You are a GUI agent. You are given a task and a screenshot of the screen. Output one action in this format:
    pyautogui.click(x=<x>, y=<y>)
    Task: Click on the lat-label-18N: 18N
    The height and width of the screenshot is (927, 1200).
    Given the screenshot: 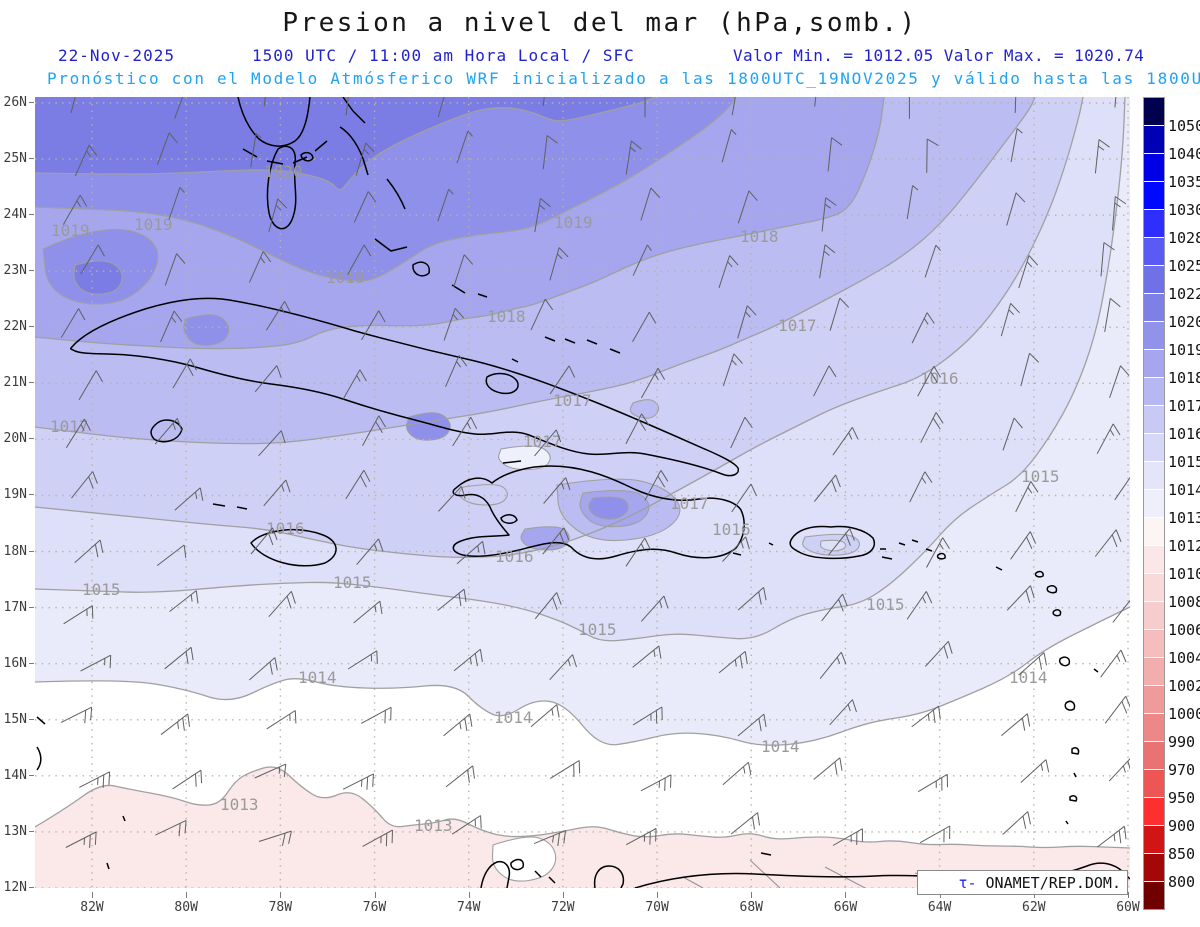 What is the action you would take?
    pyautogui.click(x=17, y=551)
    